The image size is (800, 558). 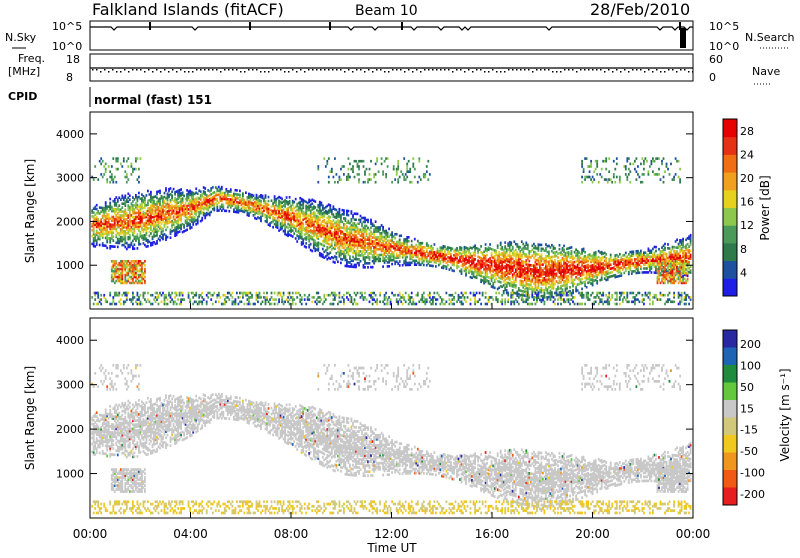 I want to click on freq-tick-low: 8, so click(x=69, y=77).